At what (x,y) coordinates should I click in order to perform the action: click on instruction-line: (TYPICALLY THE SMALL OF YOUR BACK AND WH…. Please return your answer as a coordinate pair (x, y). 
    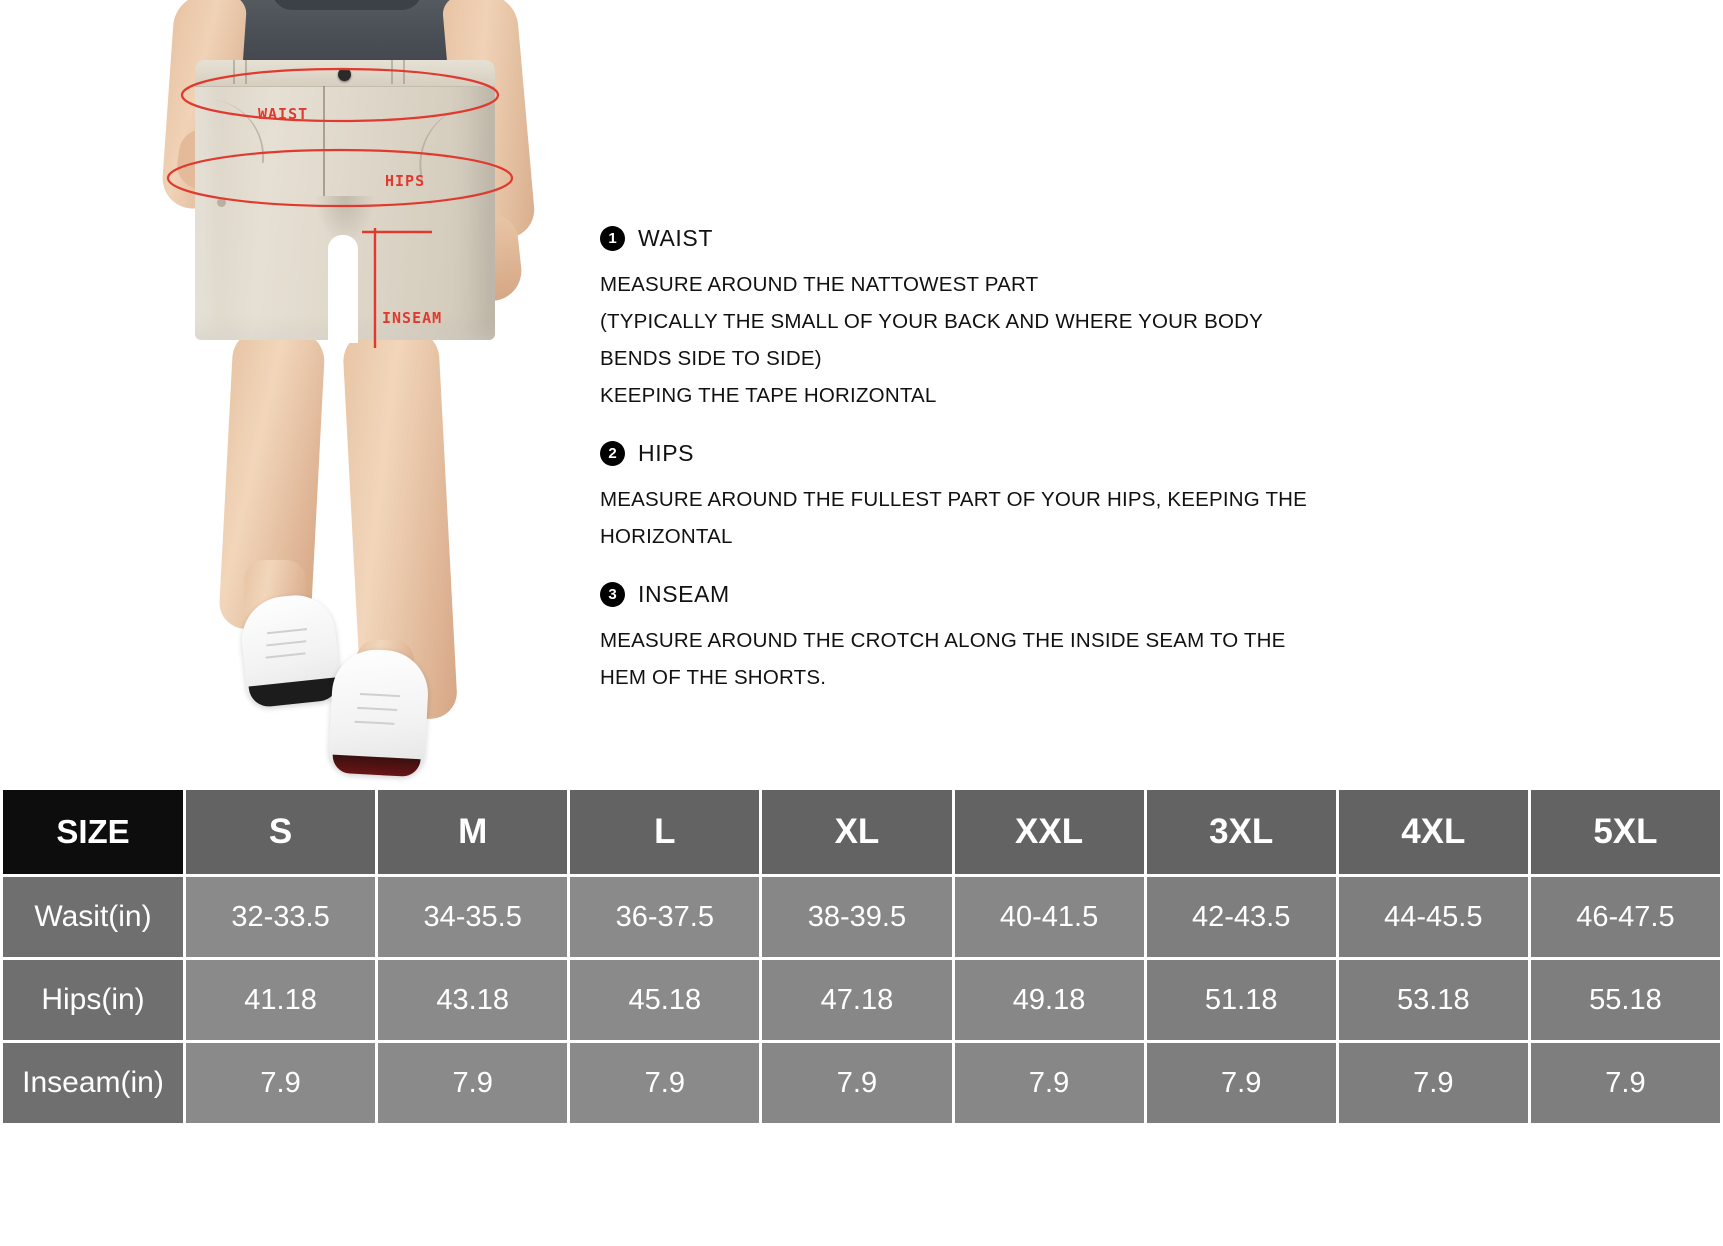
    Looking at the image, I should click on (931, 321).